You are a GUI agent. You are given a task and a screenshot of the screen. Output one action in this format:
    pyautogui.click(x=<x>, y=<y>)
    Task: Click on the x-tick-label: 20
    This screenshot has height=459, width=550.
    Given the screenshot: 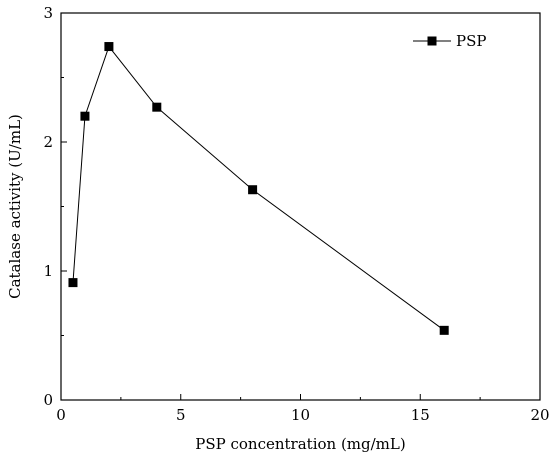 What is the action you would take?
    pyautogui.click(x=539, y=415)
    